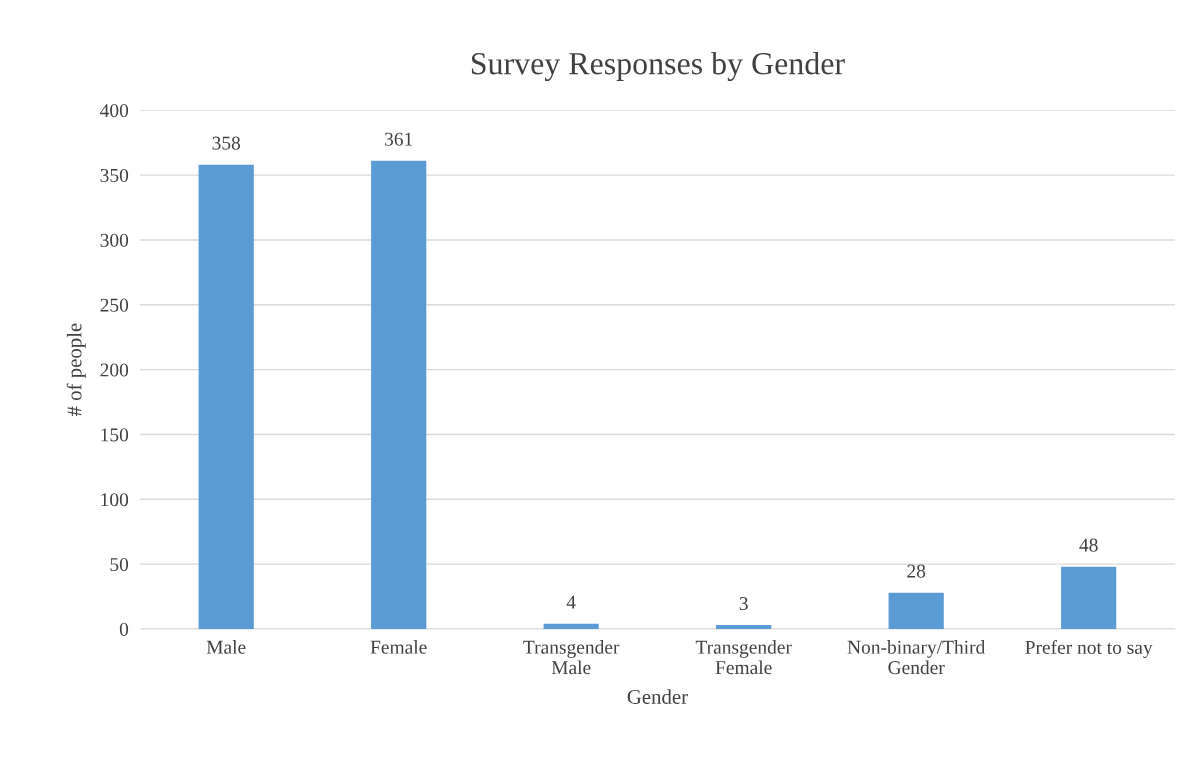  Describe the element at coordinates (743, 657) in the screenshot. I see `x-tick-label: Transgender Female` at that location.